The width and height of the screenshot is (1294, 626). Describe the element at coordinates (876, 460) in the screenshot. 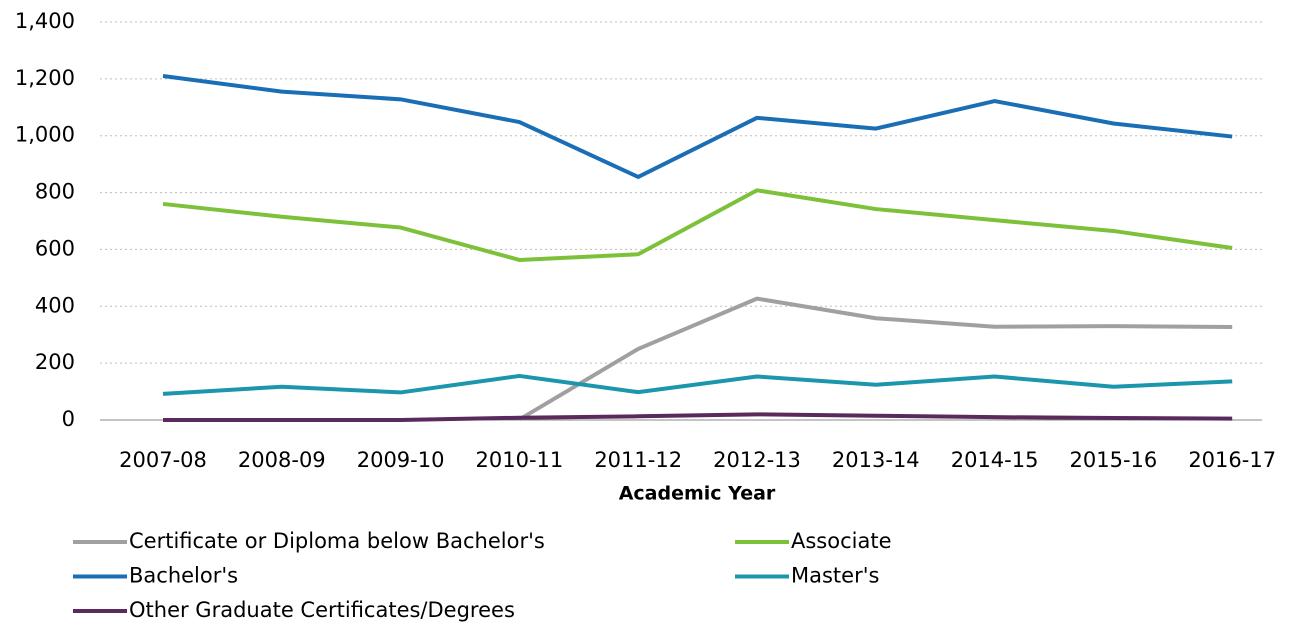

I see `x-tick-label: 2013-14` at that location.